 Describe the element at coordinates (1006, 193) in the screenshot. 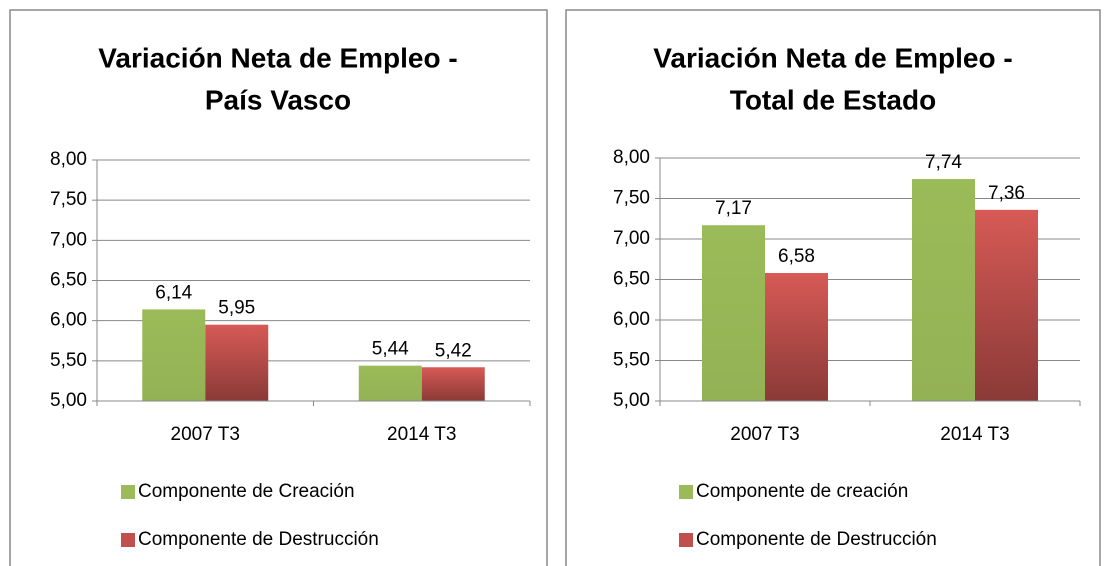

I see `data-label: 7,36` at that location.